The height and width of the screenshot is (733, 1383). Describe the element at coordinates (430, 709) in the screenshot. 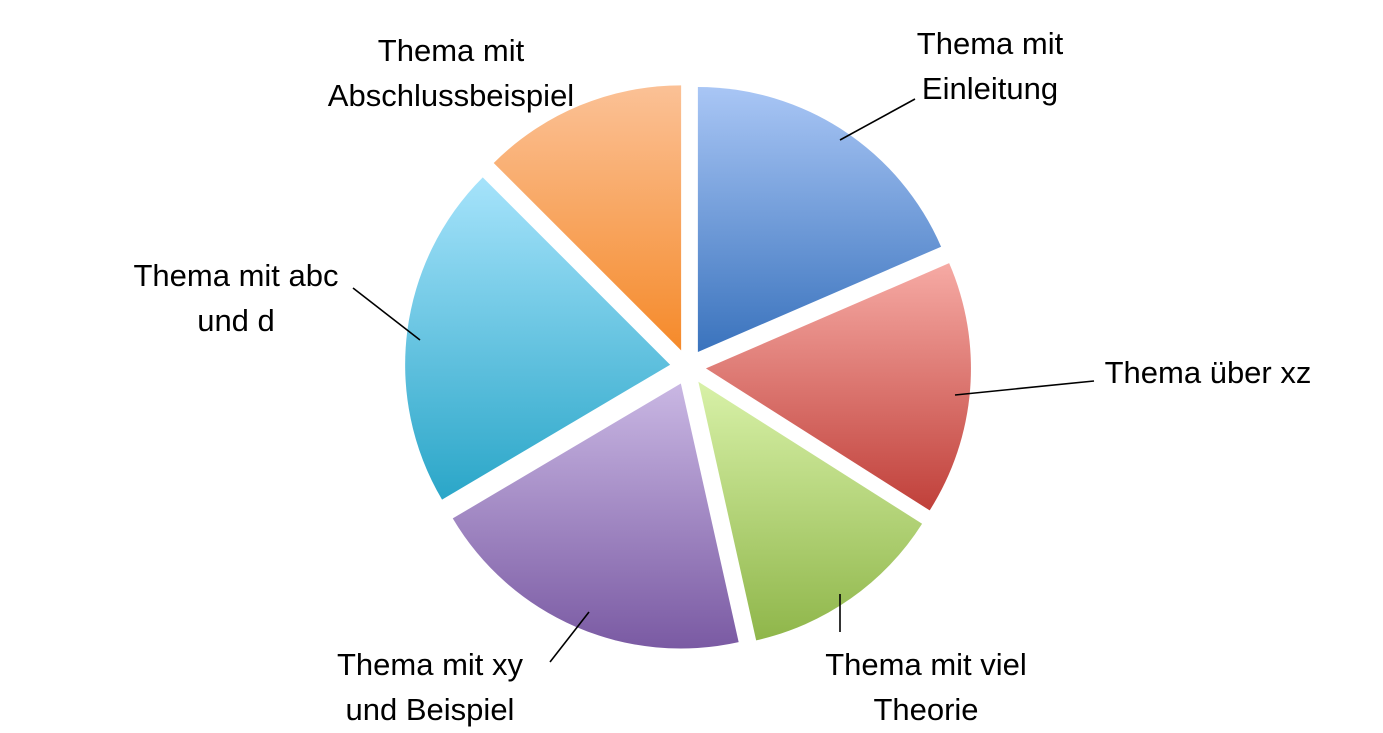

I see `slice-label-line: und Beispiel` at that location.